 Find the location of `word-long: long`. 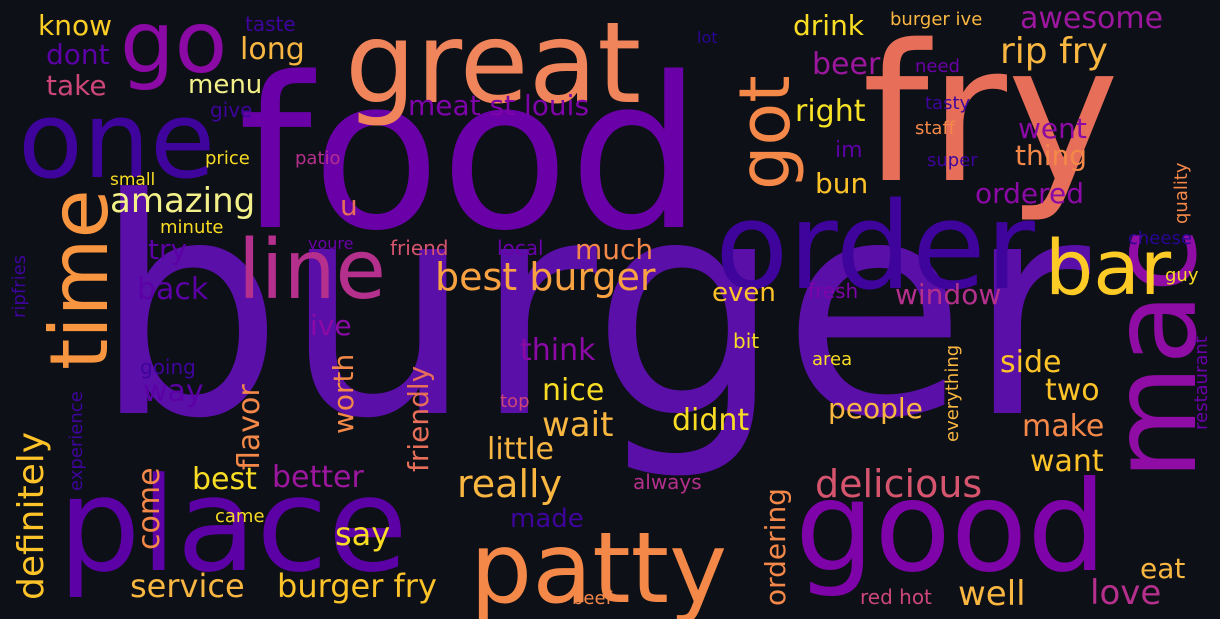

word-long: long is located at coordinates (272, 49).